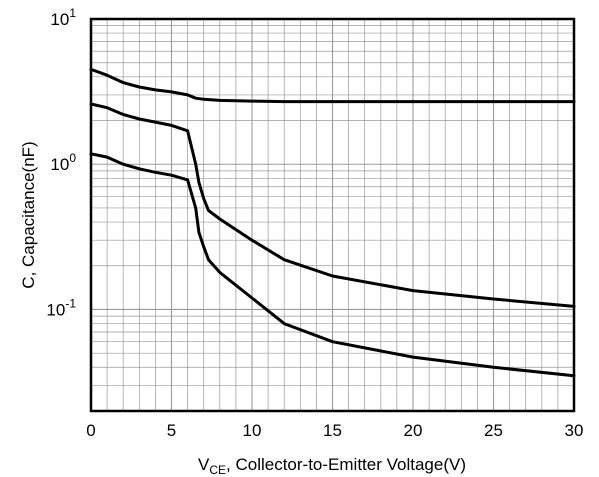 The height and width of the screenshot is (477, 599). What do you see at coordinates (346, 464) in the screenshot?
I see `x-axis-label-rest: , Collector-to-Emitter Voltage(V)` at bounding box center [346, 464].